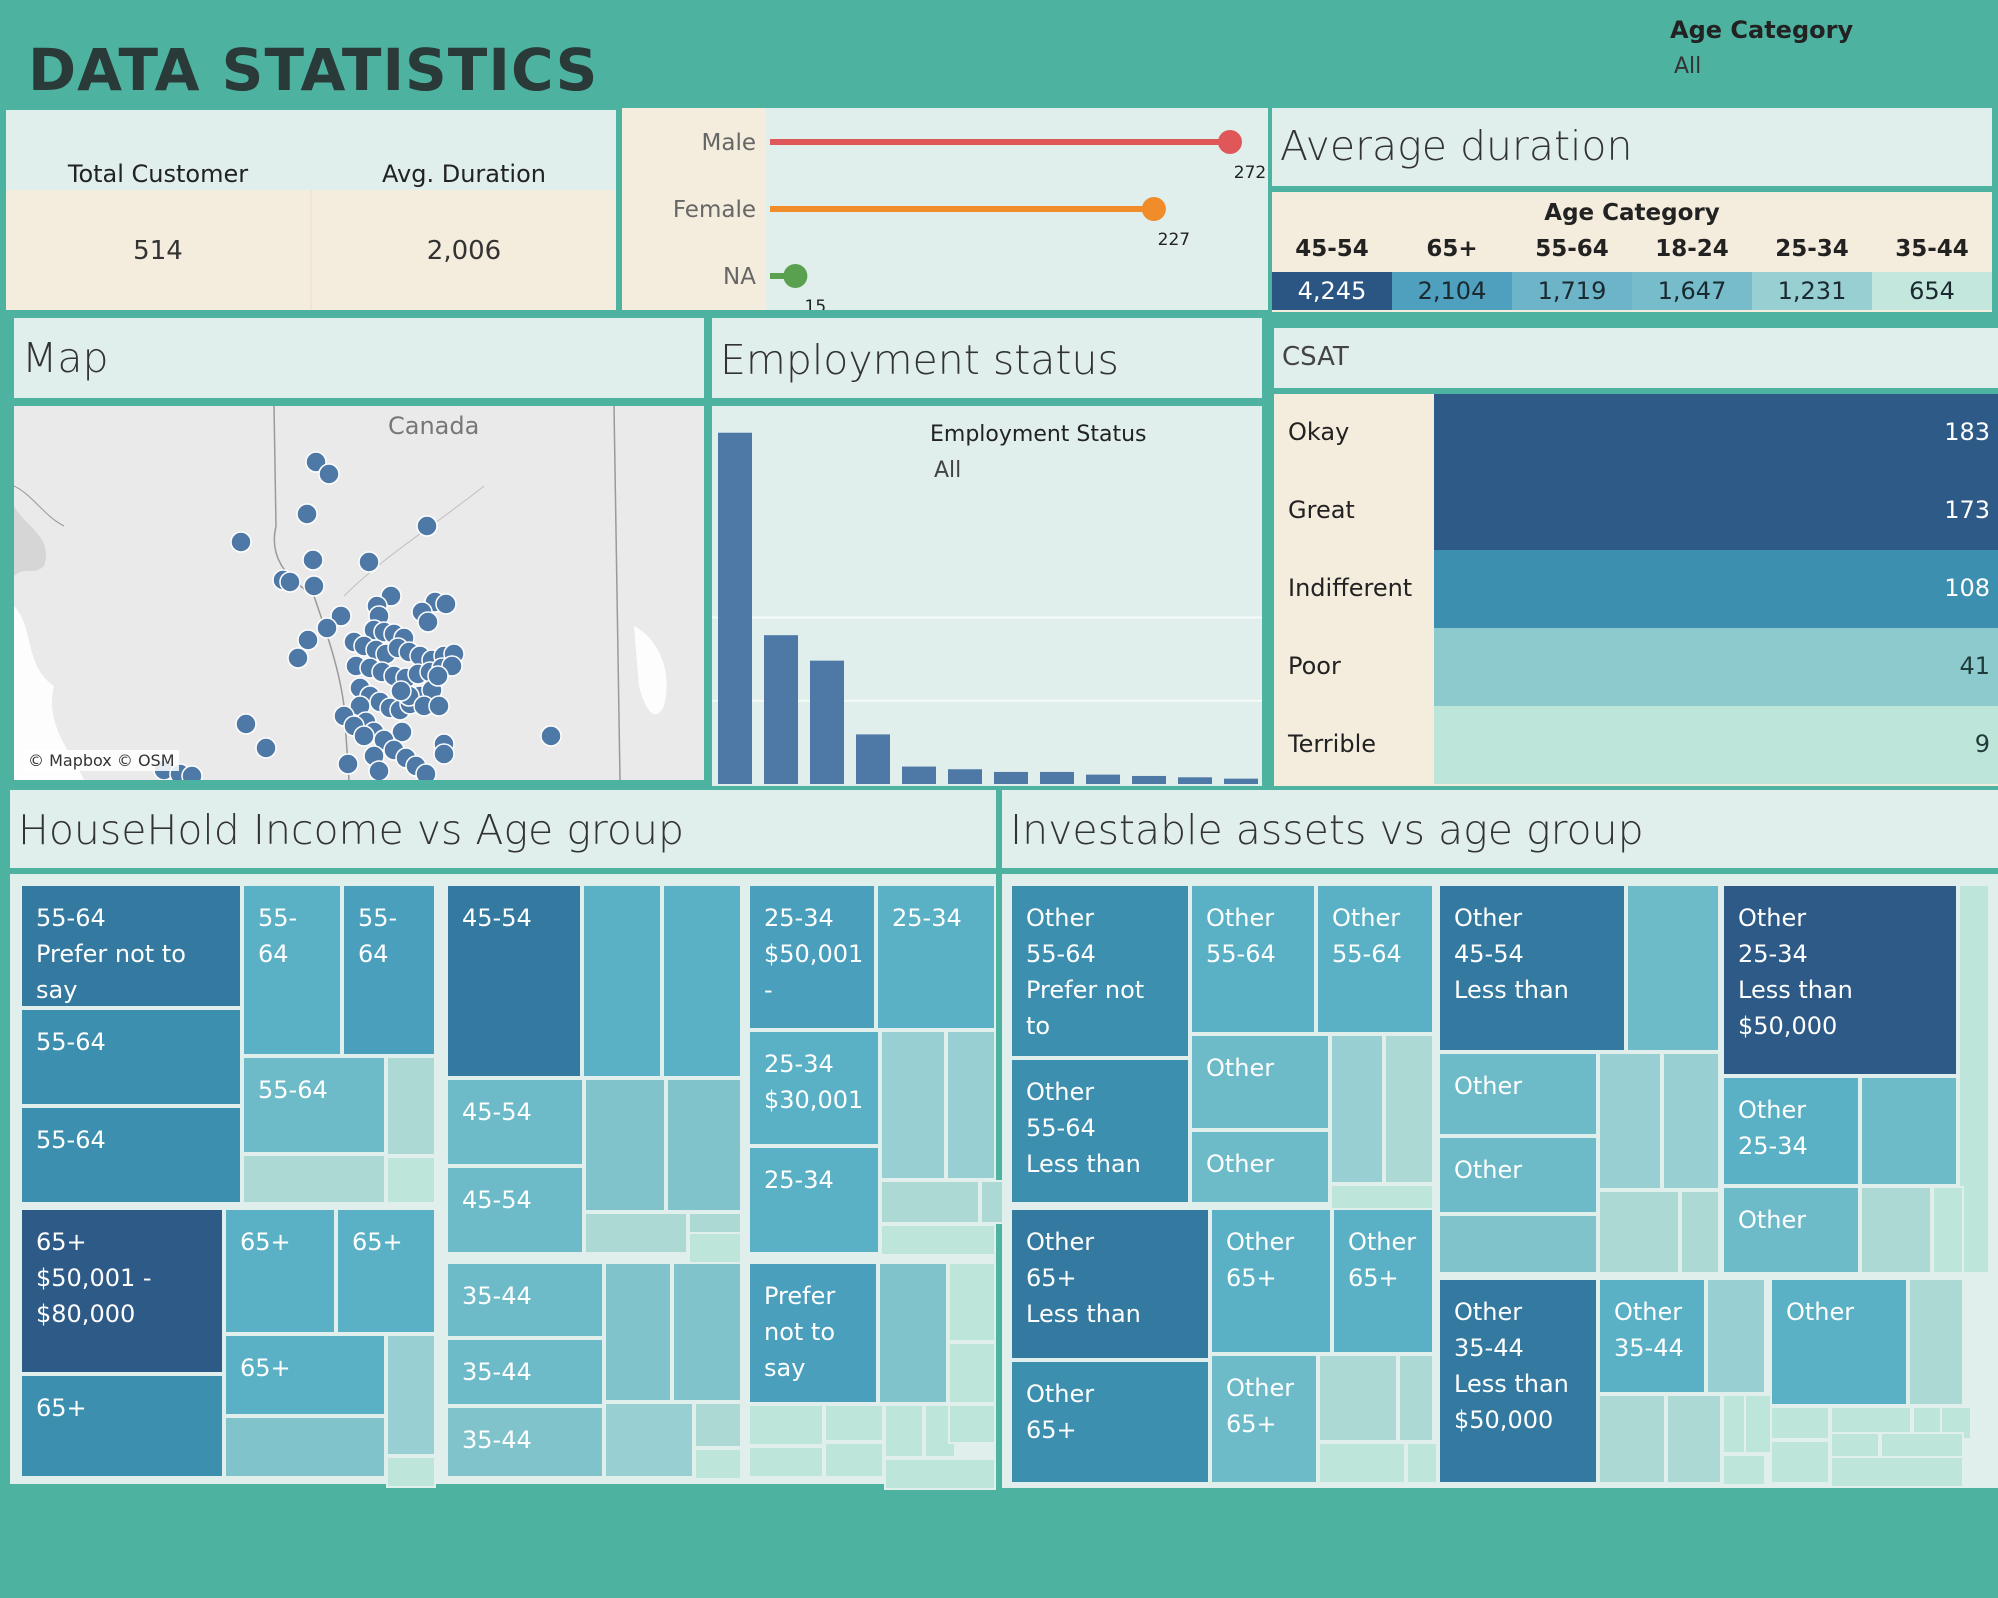  I want to click on treemap-cell: Other 45-54 Less than, so click(1532, 968).